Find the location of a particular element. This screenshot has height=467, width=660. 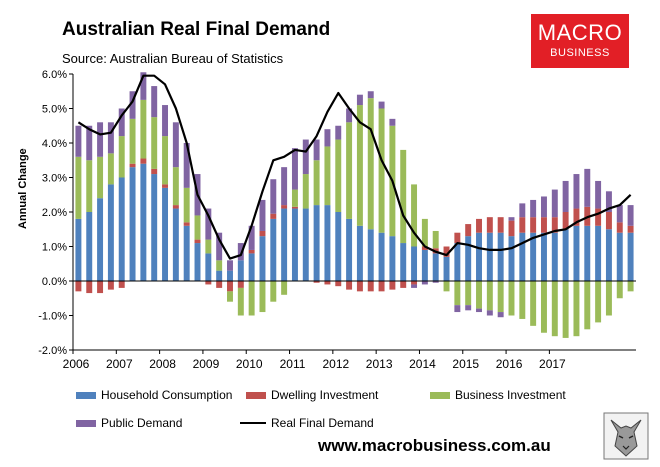

y-tick-label: 2.0% is located at coordinates (54, 213).